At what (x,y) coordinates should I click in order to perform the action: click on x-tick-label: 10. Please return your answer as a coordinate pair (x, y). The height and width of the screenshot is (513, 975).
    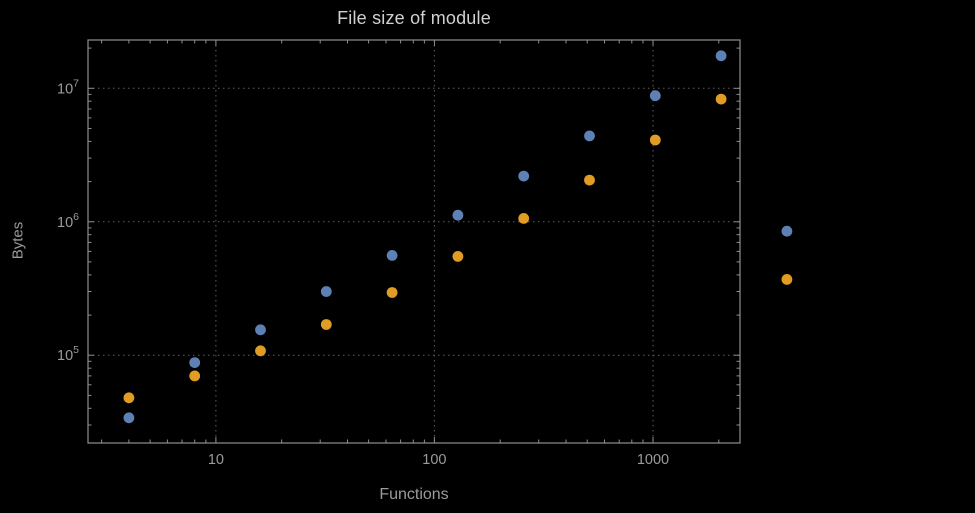
    Looking at the image, I should click on (216, 460).